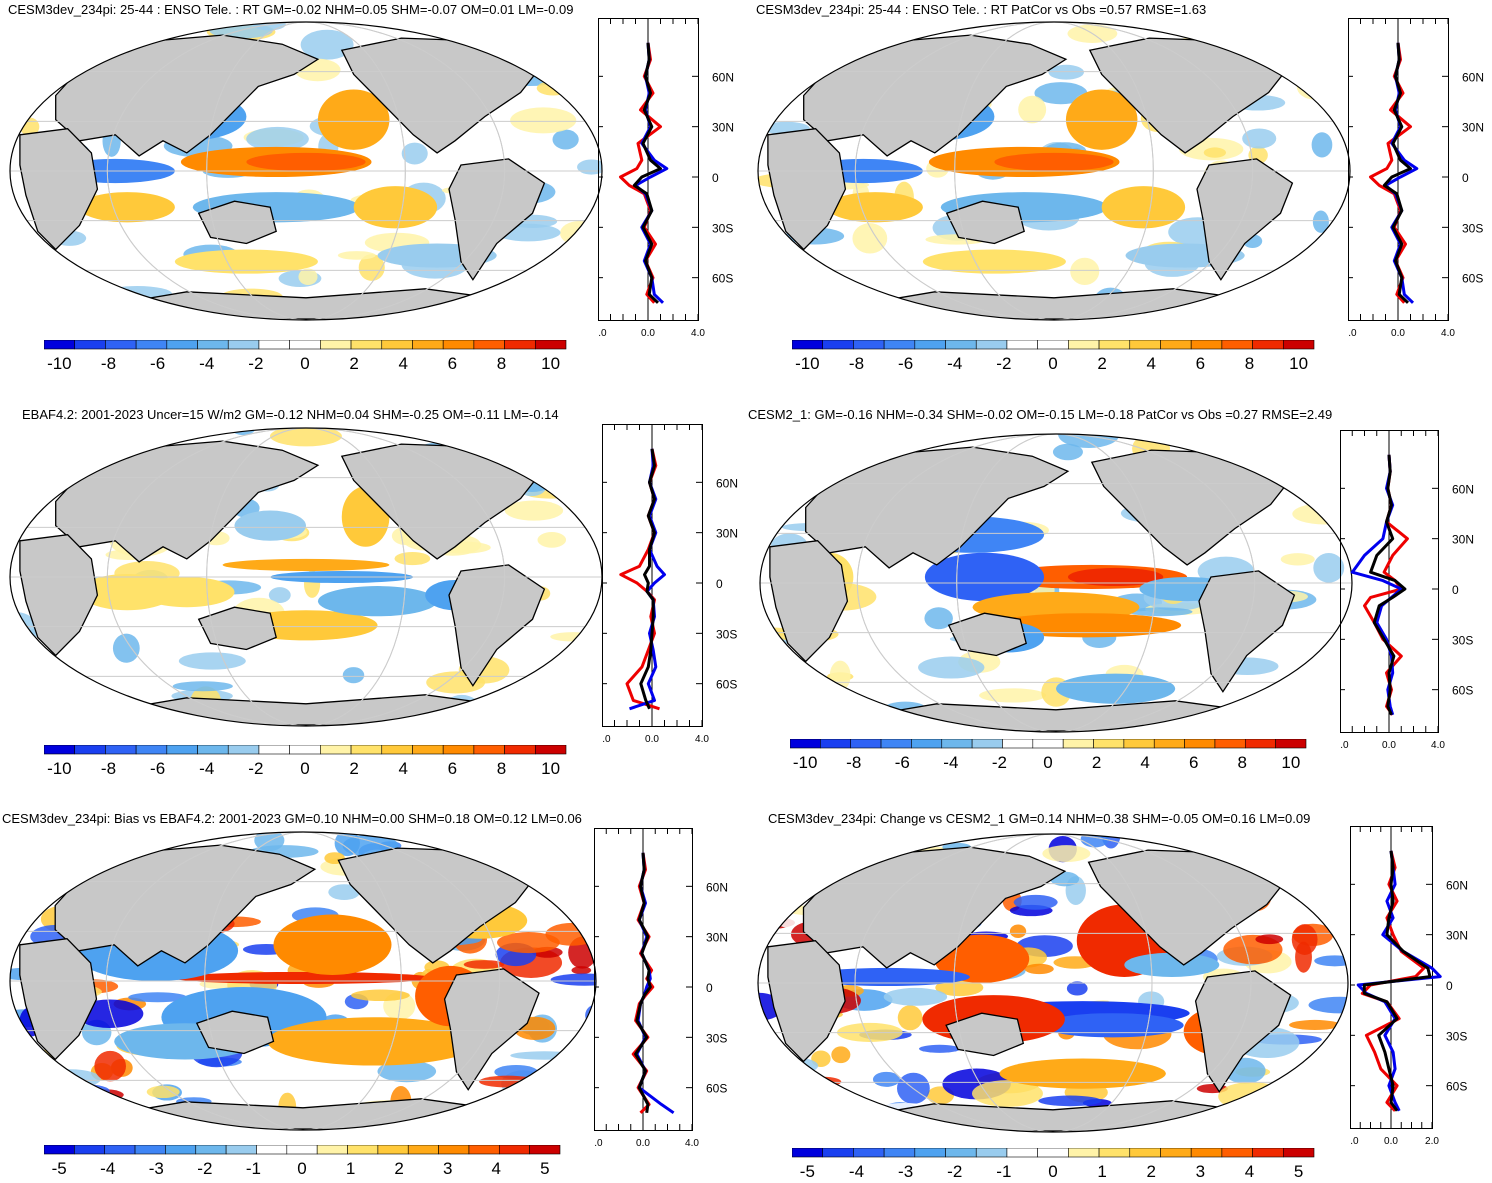 This screenshot has height=1183, width=1492. I want to click on colorbar-label: 6, so click(1193, 762).